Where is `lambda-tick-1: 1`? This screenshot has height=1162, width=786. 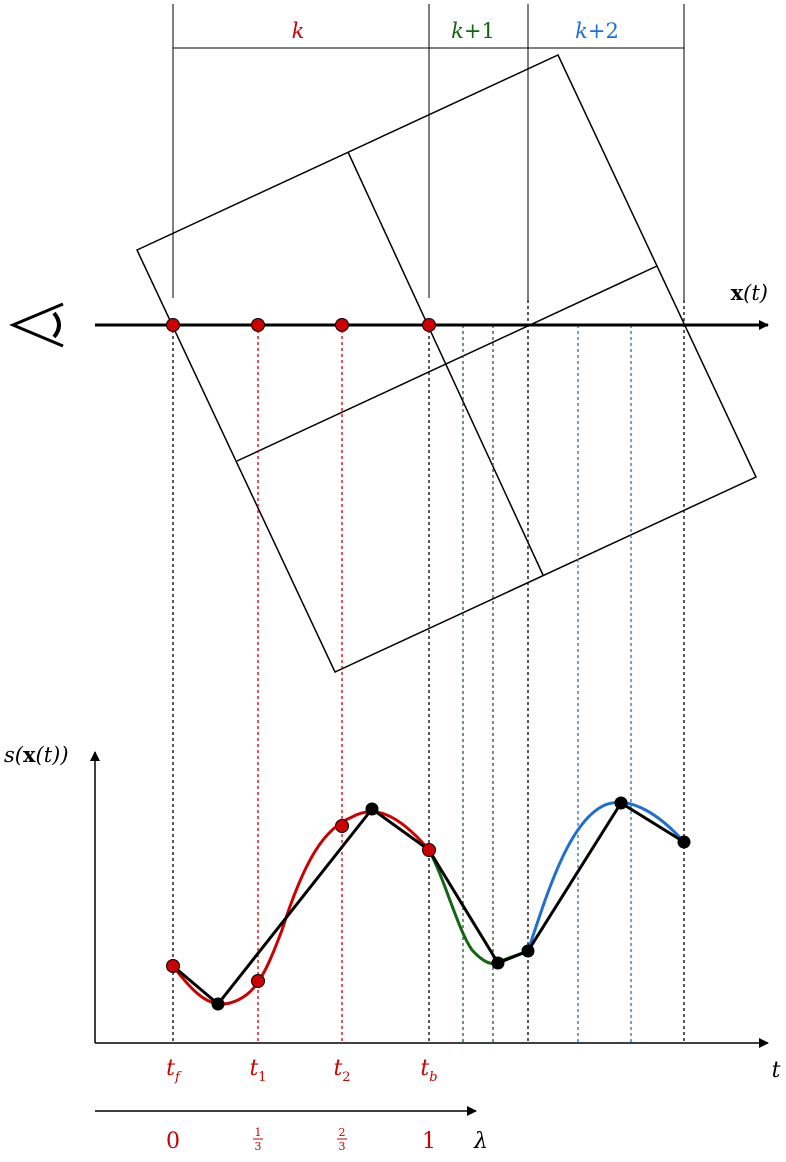 lambda-tick-1: 1 is located at coordinates (429, 1141).